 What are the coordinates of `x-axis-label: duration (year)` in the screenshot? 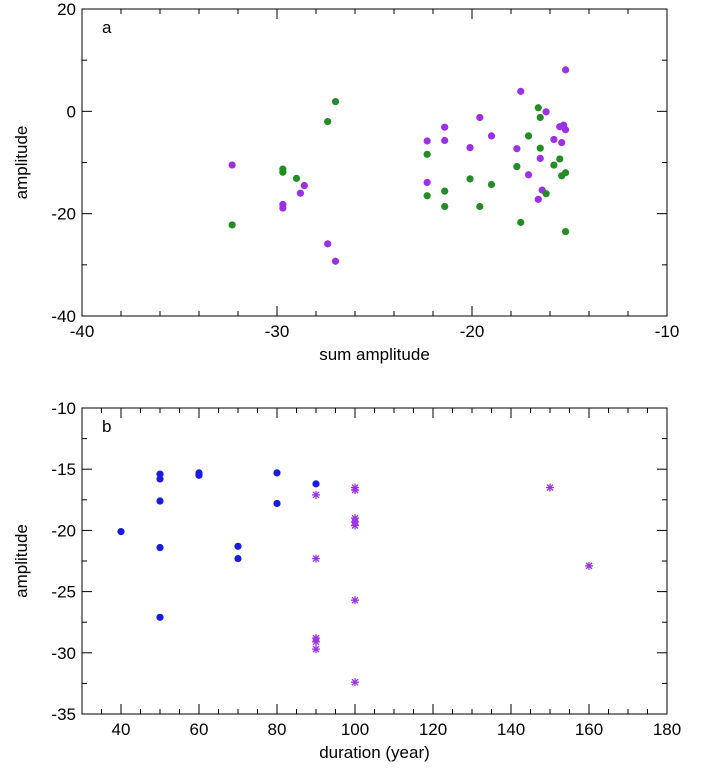 It's located at (374, 752).